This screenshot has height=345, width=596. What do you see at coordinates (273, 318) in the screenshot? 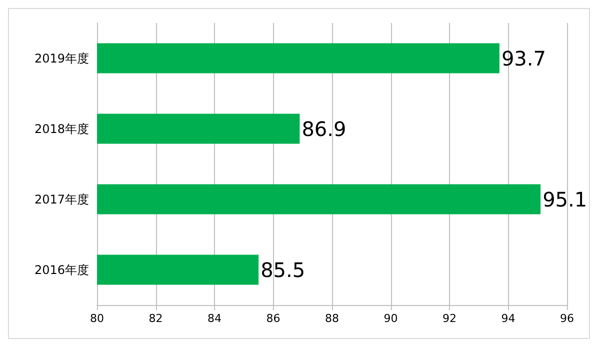
I see `x-tick-label: 86` at bounding box center [273, 318].